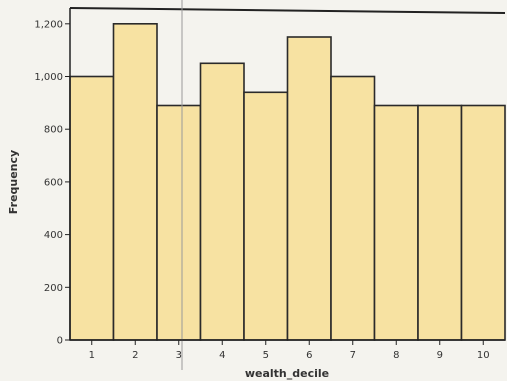  What do you see at coordinates (53, 235) in the screenshot?
I see `y-tick-label-400: 400` at bounding box center [53, 235].